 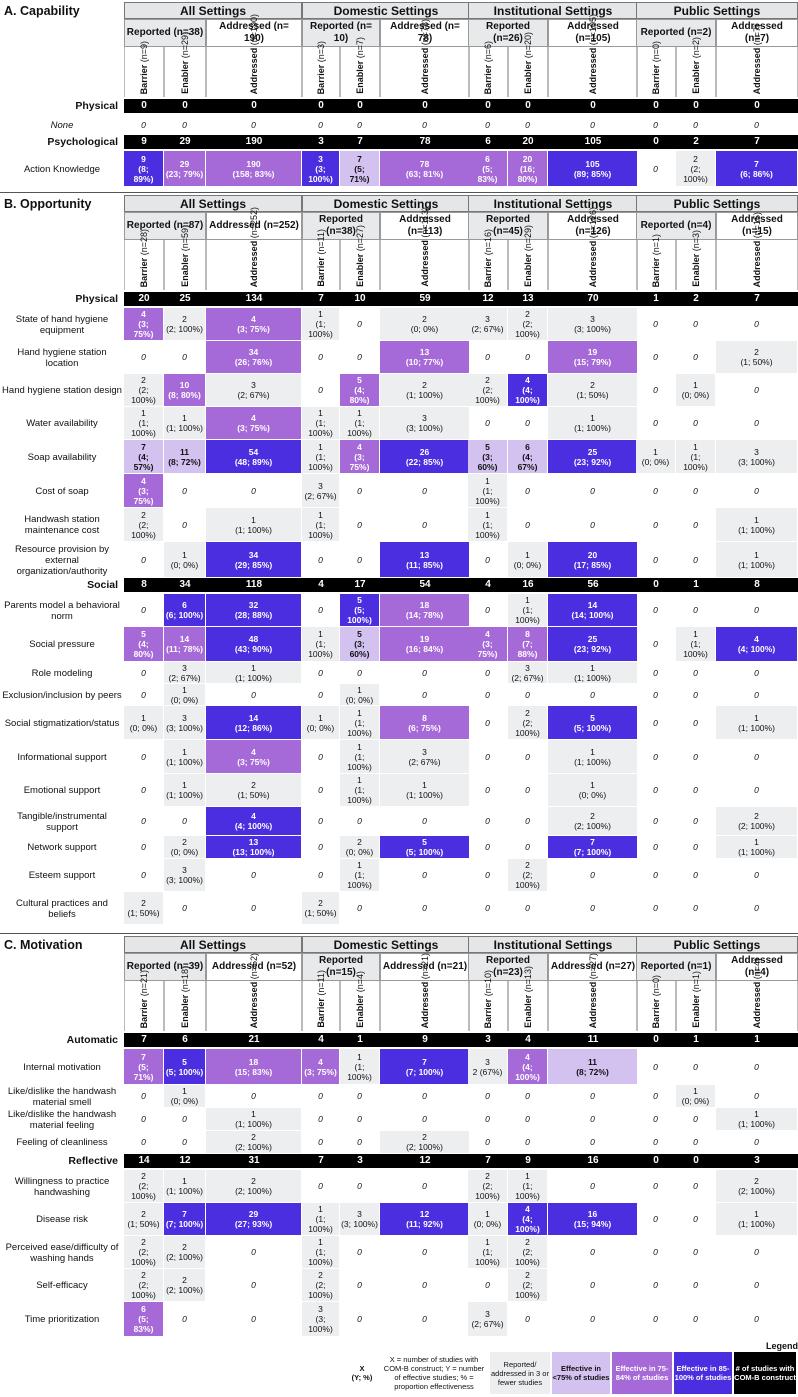 I want to click on row-label: State of hand hygiene equipment, so click(x=62, y=324).